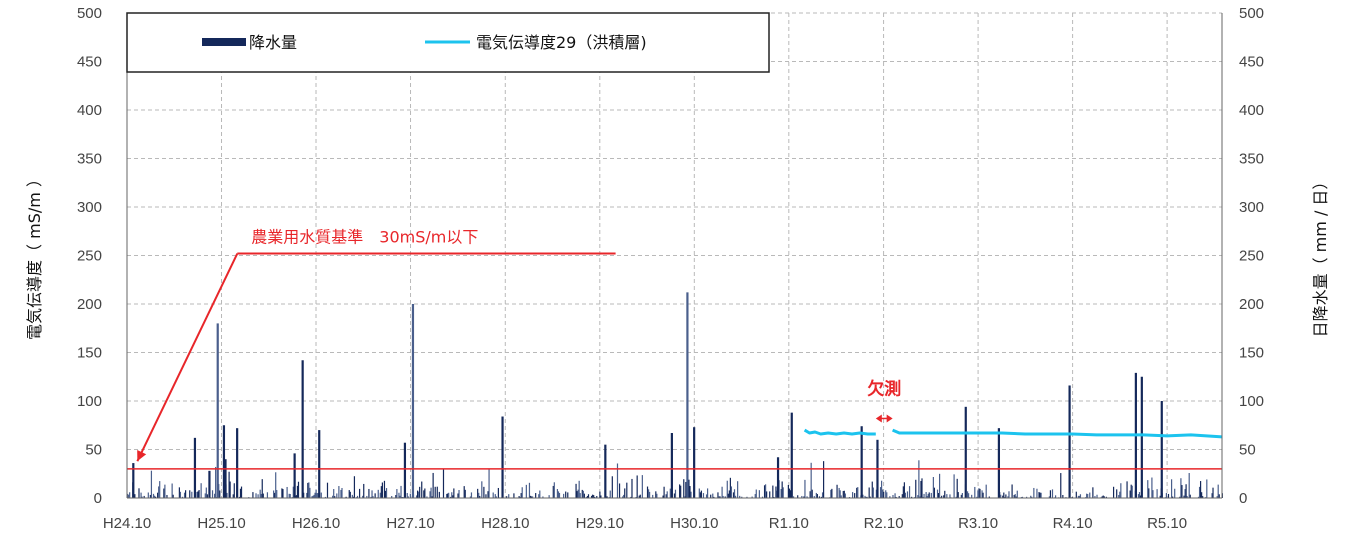 This screenshot has width=1352, height=540. I want to click on legend-conductivity-label: 電気伝導度29（洪積層), so click(561, 42).